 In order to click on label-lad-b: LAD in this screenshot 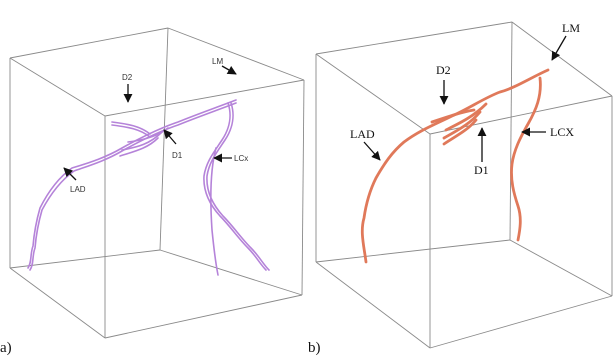, I will do `click(362, 134)`.